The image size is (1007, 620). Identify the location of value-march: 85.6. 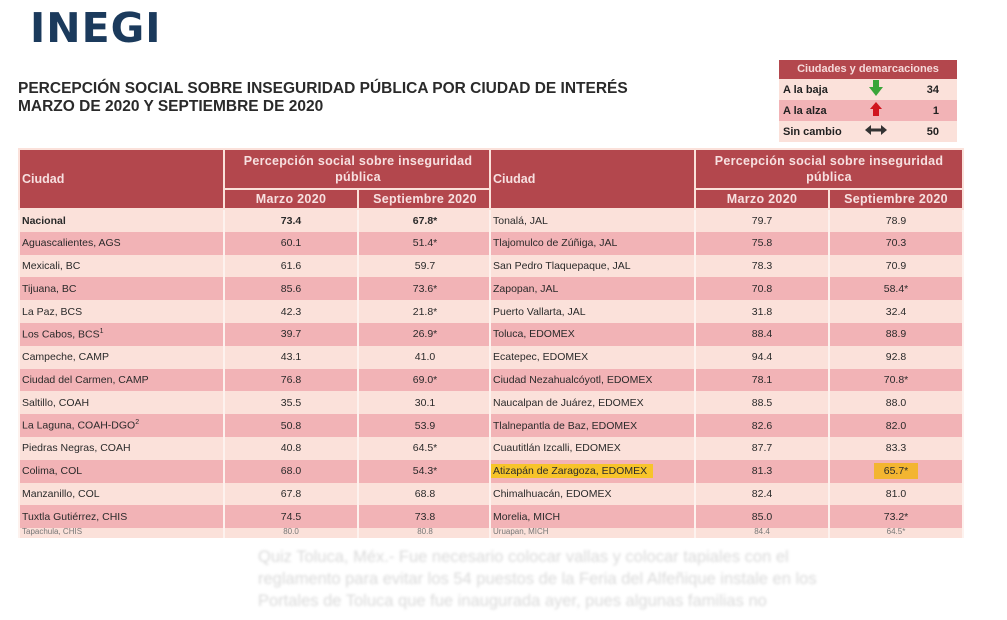
(291, 288).